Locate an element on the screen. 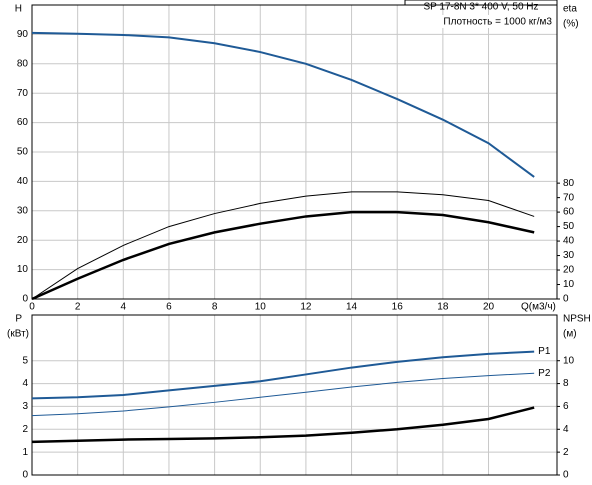  y-tick-label: 1 is located at coordinates (25, 452).